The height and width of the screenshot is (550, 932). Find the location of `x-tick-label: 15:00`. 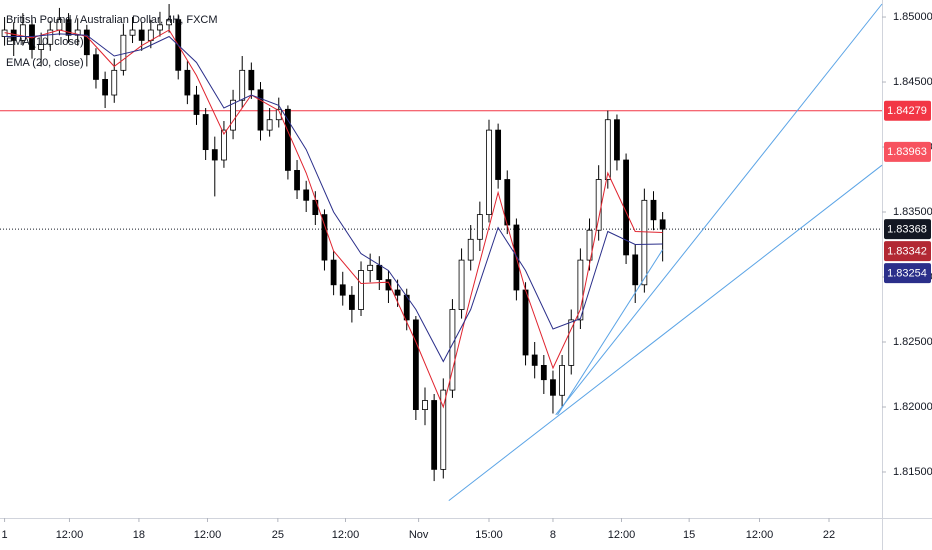

x-tick-label: 15:00 is located at coordinates (489, 535).